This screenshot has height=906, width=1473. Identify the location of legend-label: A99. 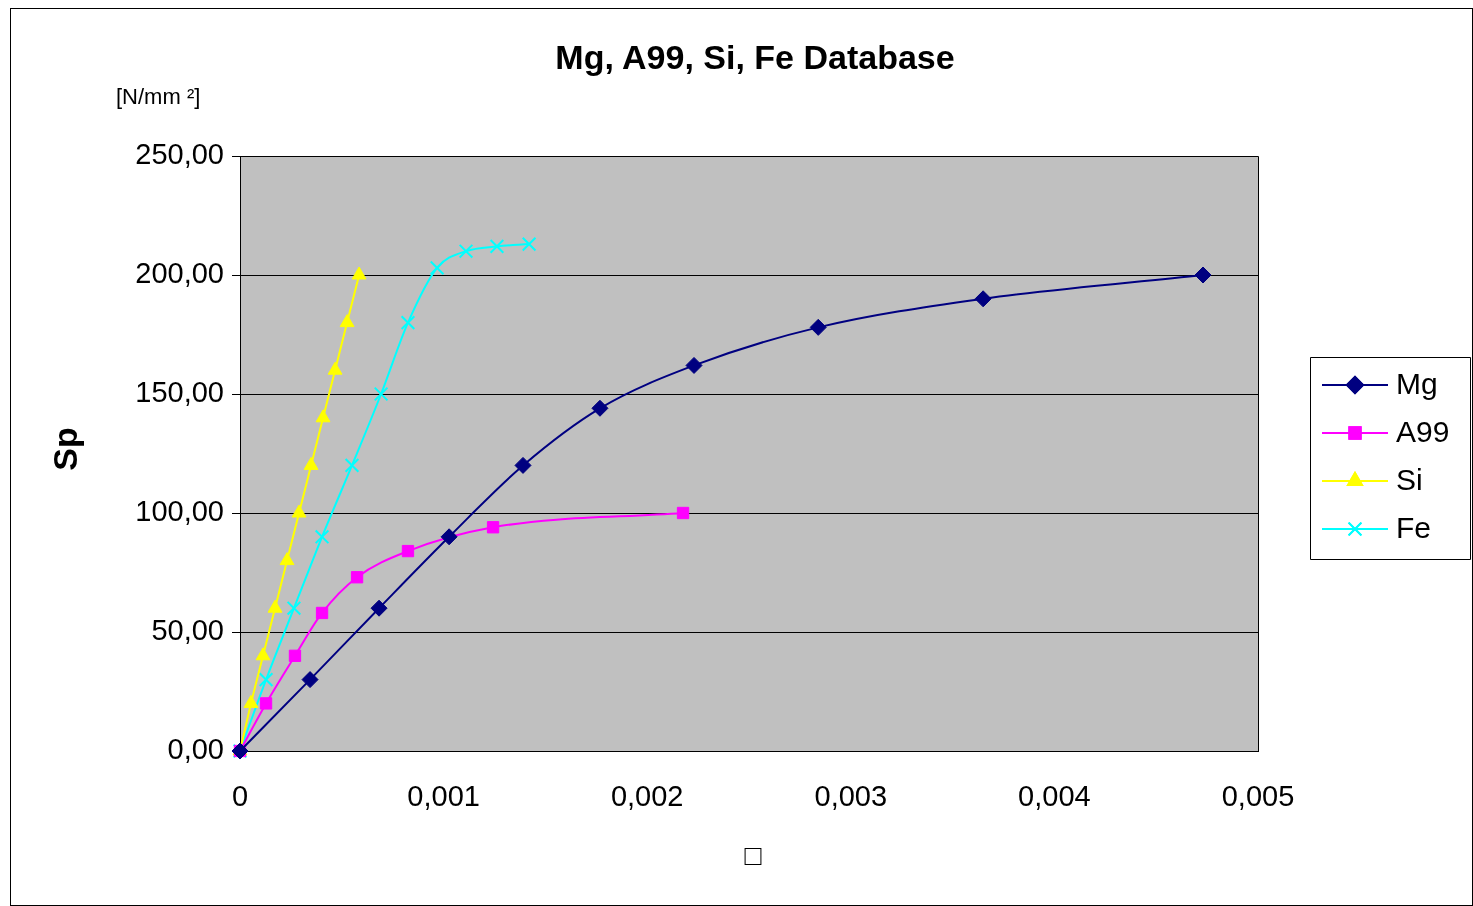
(1423, 432).